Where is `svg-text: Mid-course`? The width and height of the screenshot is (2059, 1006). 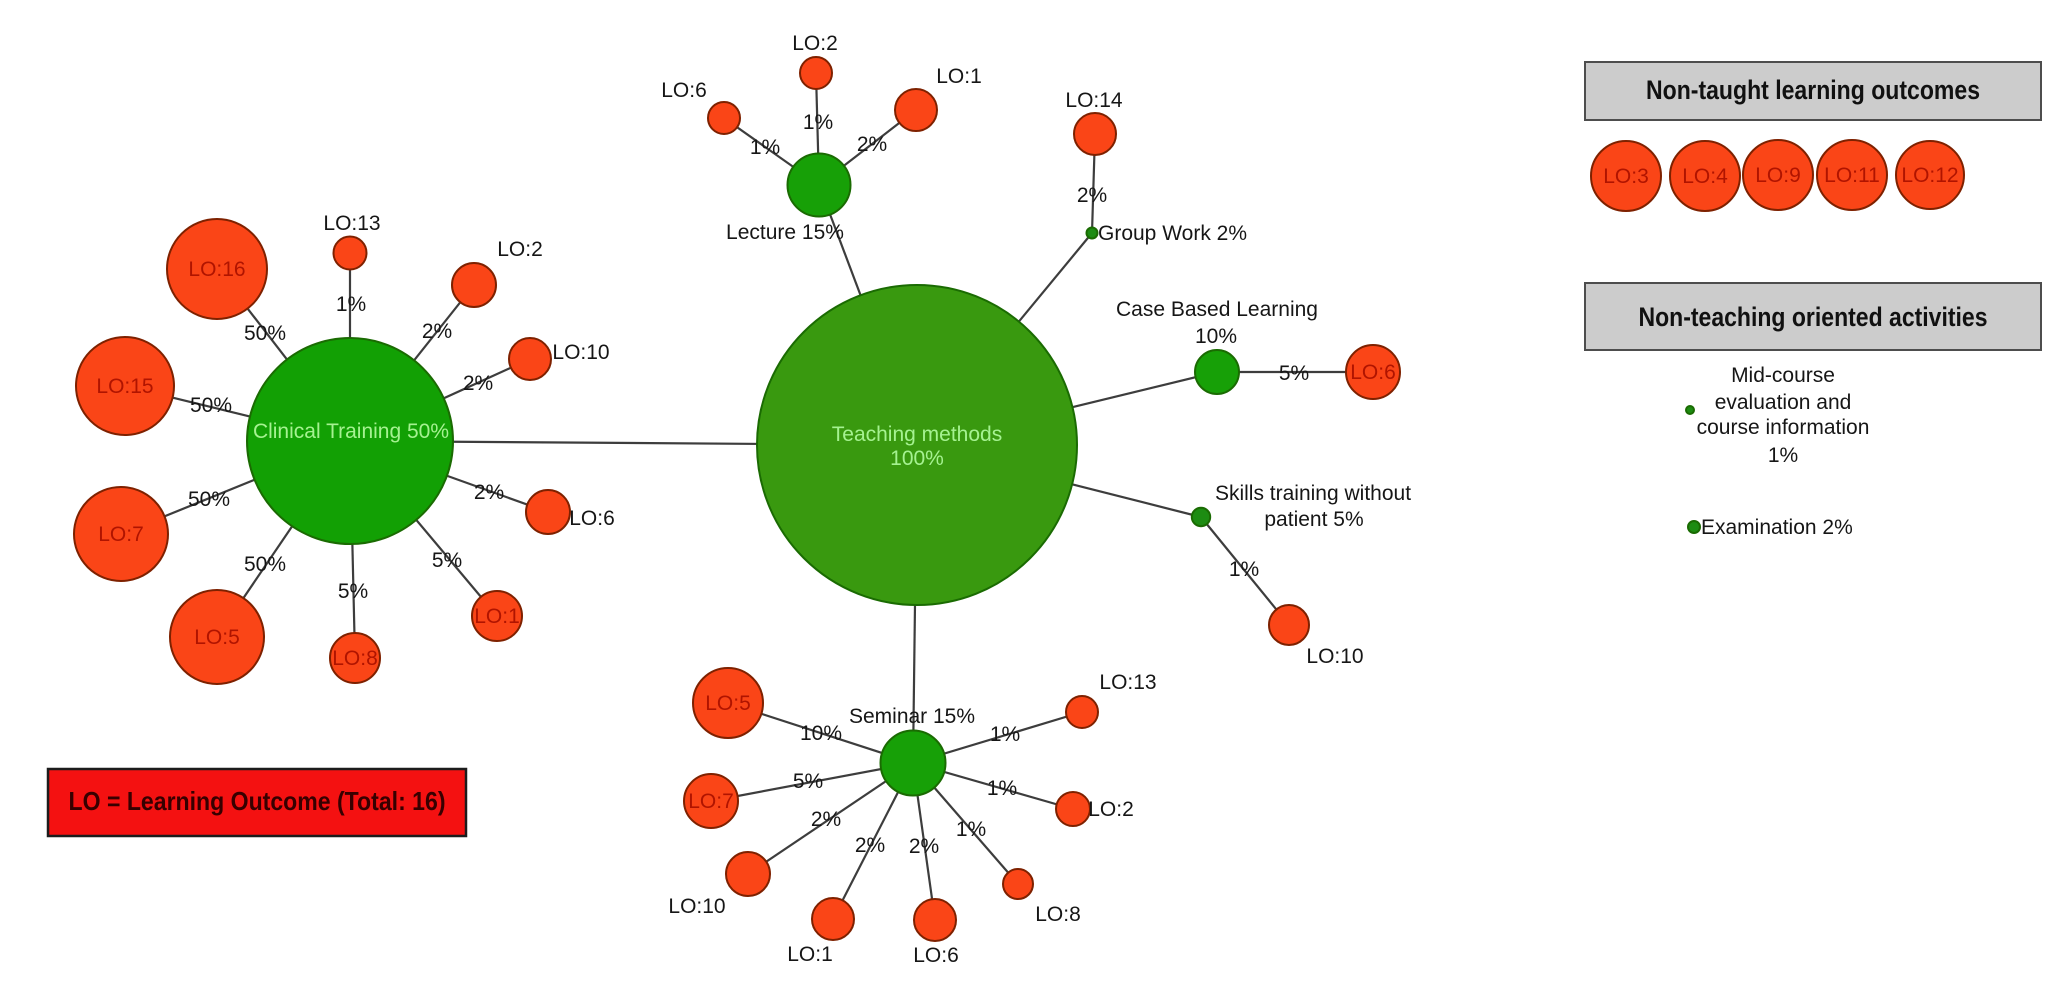
svg-text: Mid-course is located at coordinates (1783, 375).